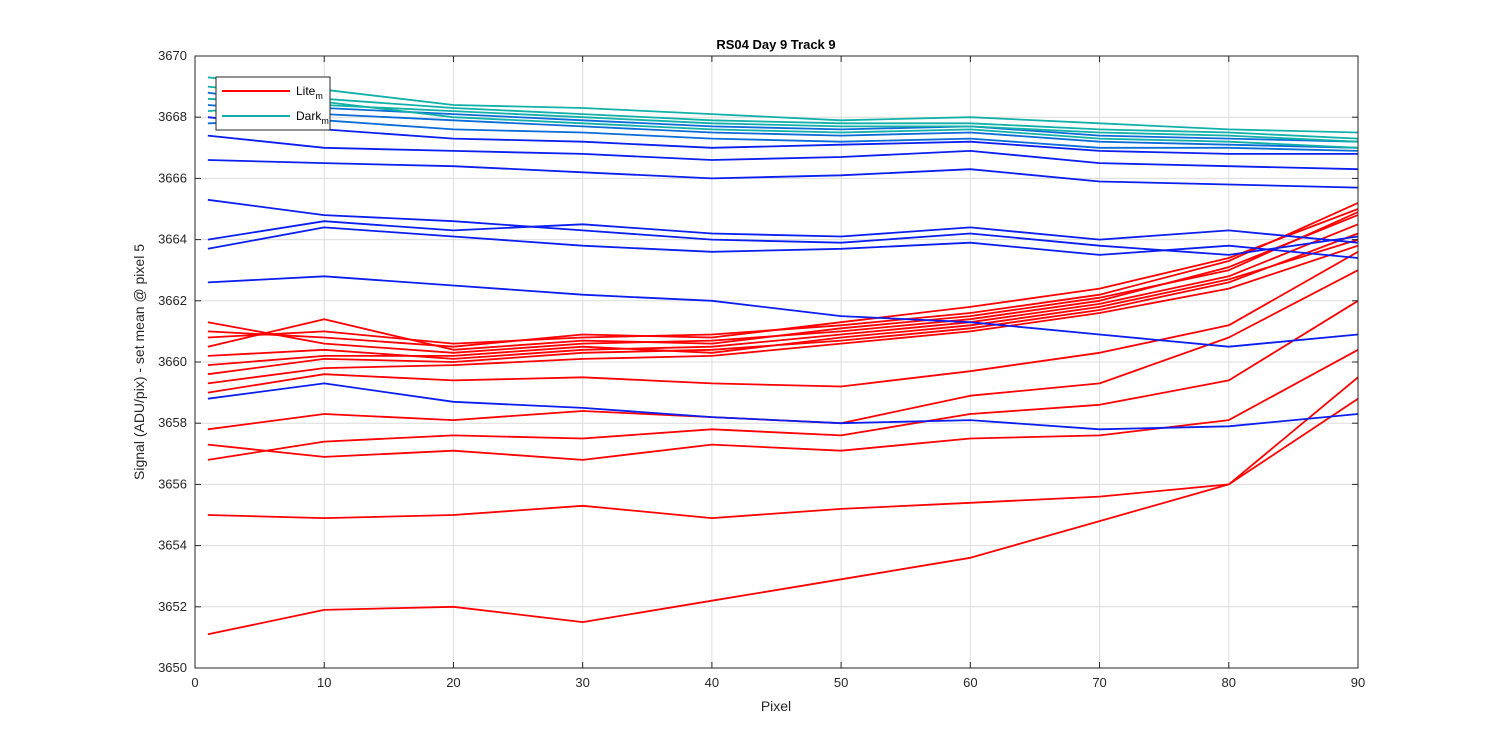 The width and height of the screenshot is (1500, 750). What do you see at coordinates (172, 116) in the screenshot?
I see `y-tick-label: 3668` at bounding box center [172, 116].